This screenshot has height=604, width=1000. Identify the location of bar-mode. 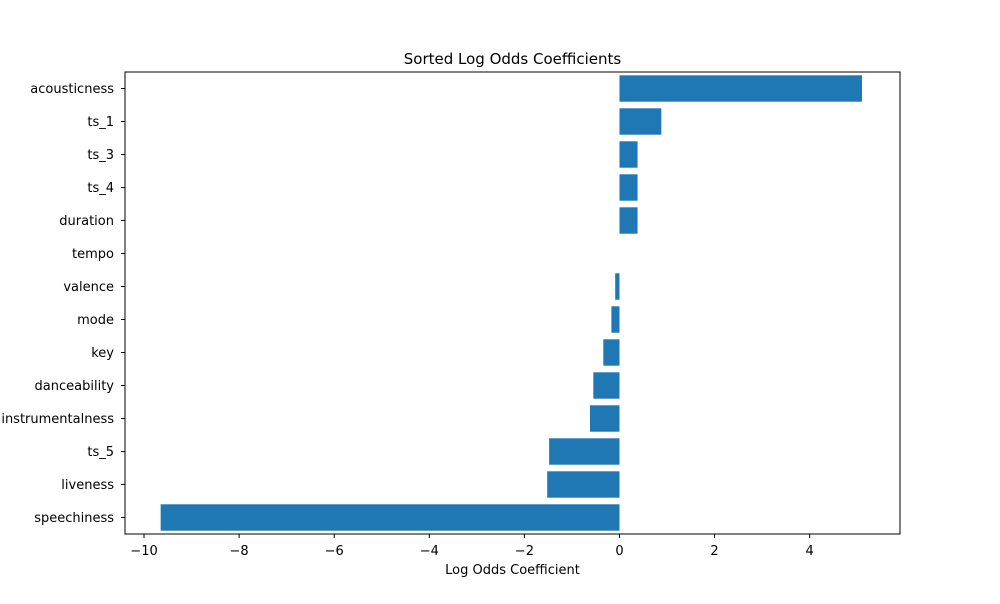
(615, 319).